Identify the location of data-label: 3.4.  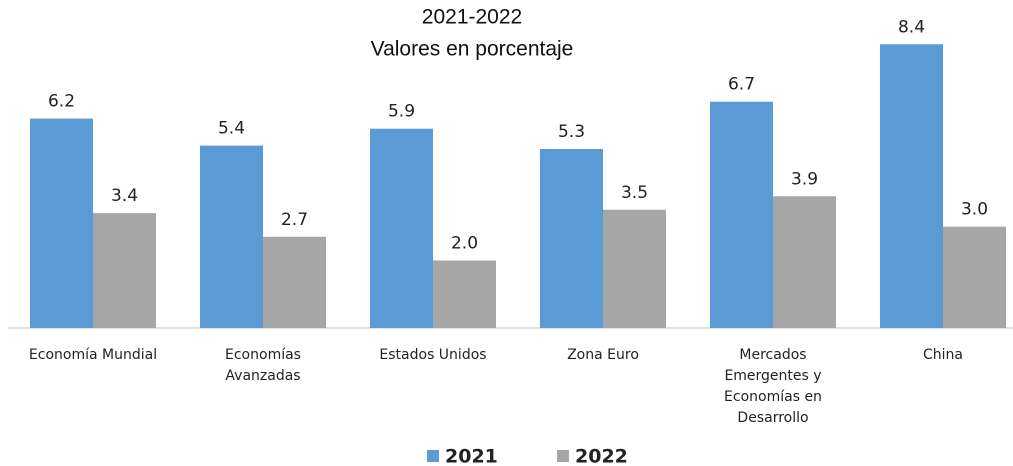
(124, 196).